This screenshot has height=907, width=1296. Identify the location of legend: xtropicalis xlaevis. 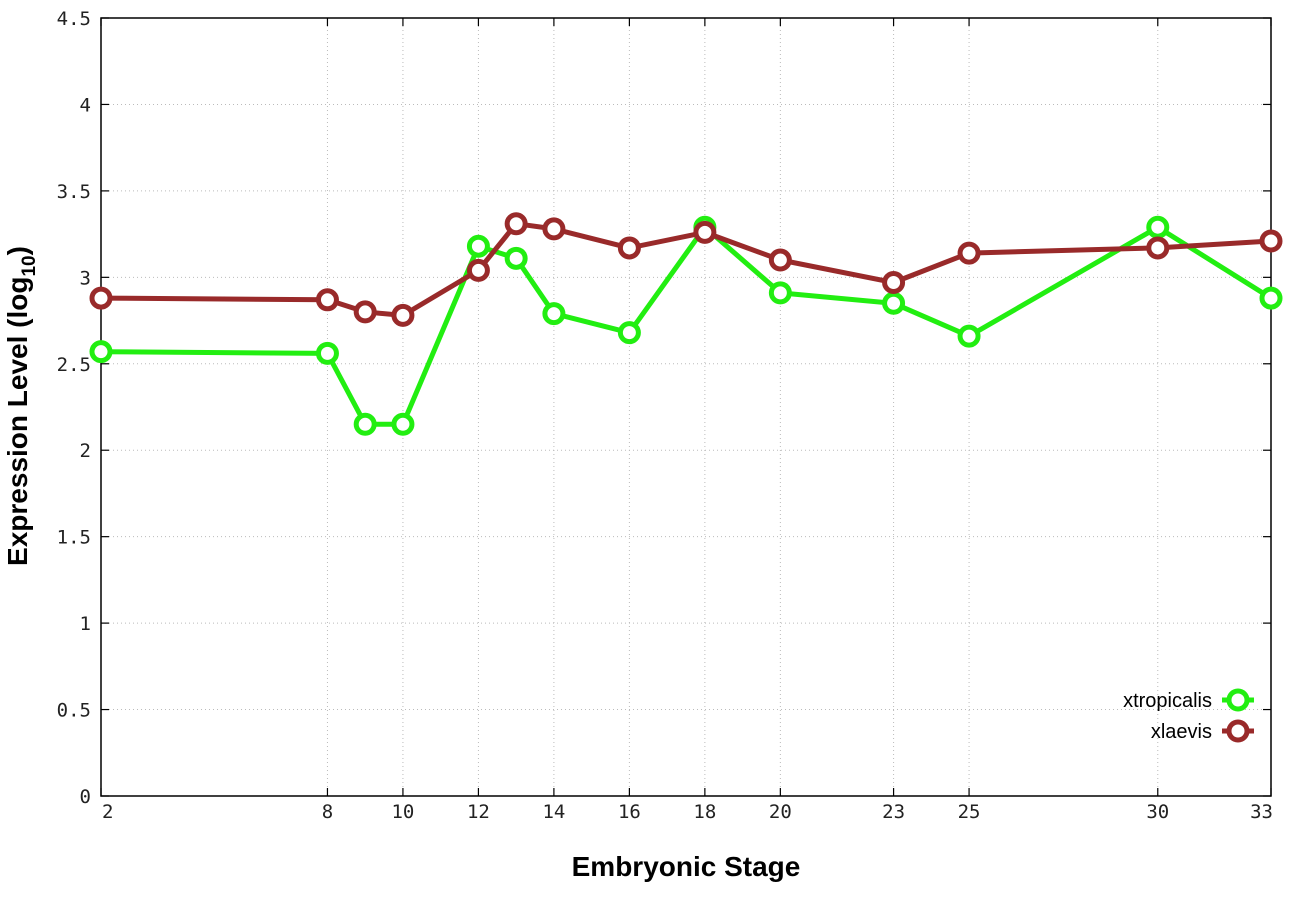
(1188, 715).